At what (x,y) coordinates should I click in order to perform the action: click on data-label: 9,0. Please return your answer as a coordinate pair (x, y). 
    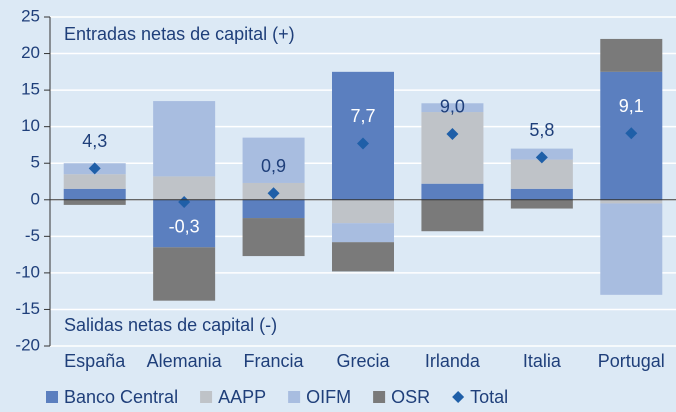
    Looking at the image, I should click on (452, 107).